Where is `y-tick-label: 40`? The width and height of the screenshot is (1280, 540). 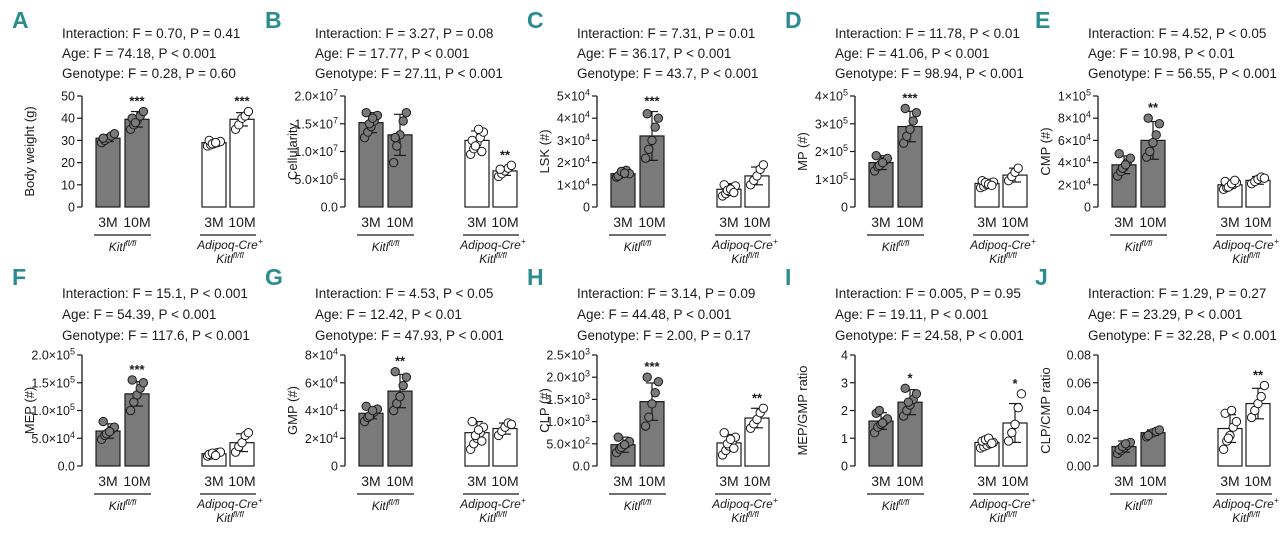 y-tick-label: 40 is located at coordinates (68, 119).